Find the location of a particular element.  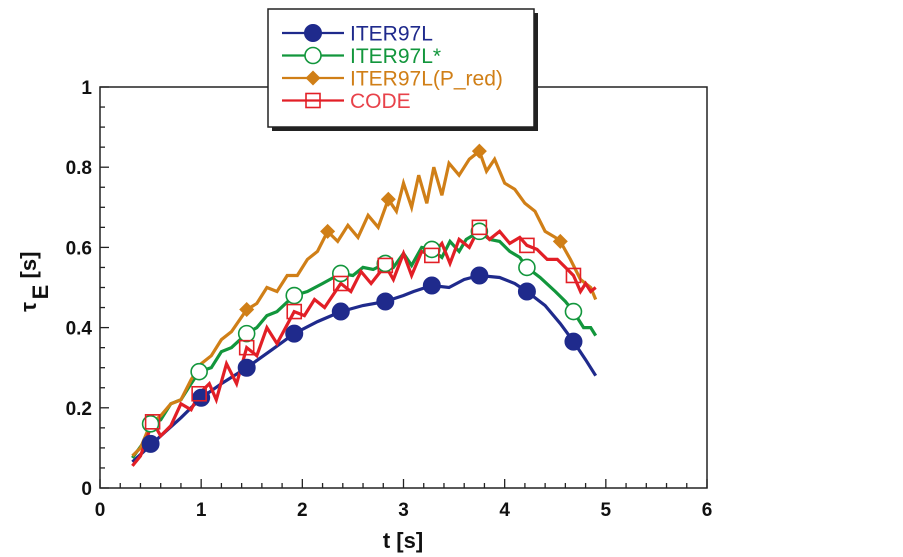

y-tick-label: 0.2 is located at coordinates (79, 409).